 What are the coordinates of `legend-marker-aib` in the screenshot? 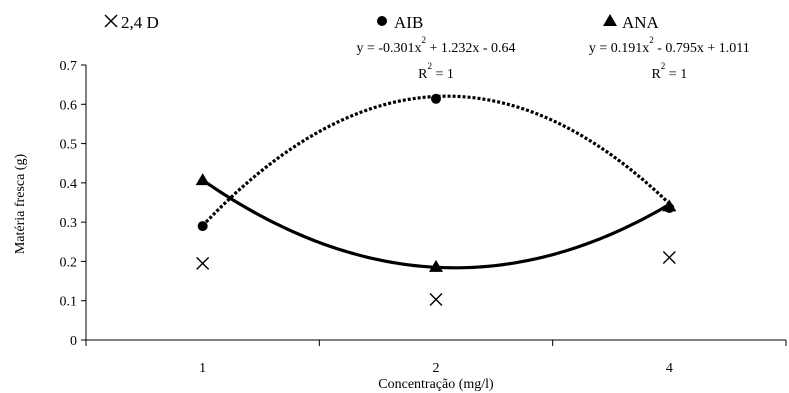 It's located at (382, 21).